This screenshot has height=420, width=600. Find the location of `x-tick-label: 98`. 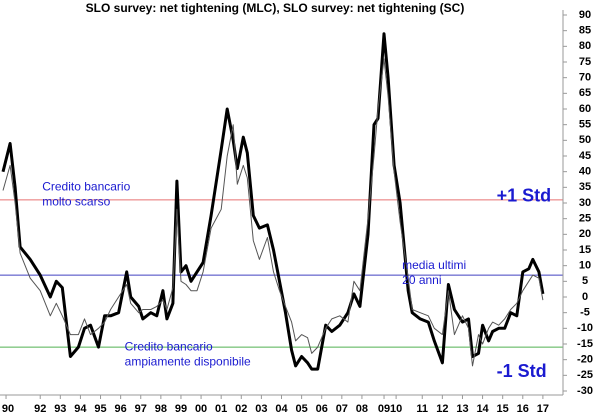

x-tick-label: 98 is located at coordinates (161, 409).